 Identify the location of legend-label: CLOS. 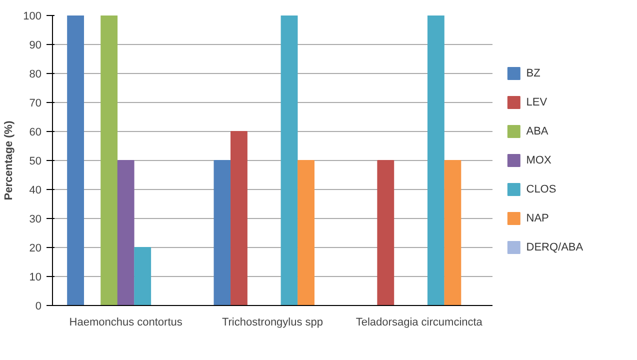
(541, 190).